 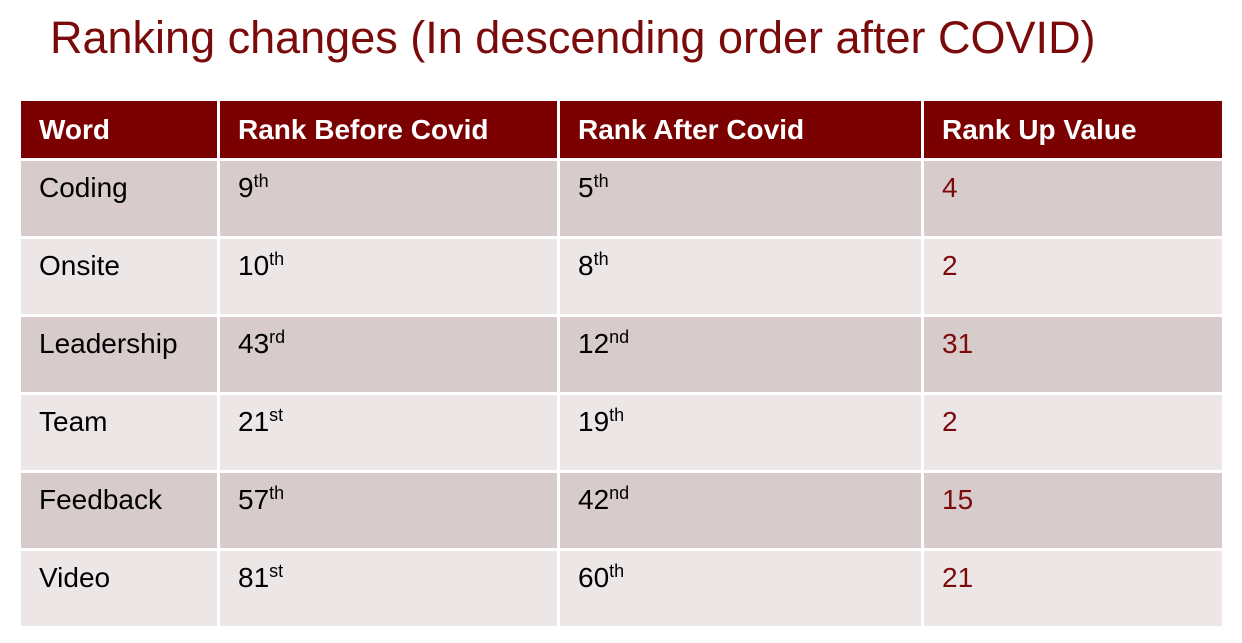 What do you see at coordinates (740, 198) in the screenshot?
I see `rank-after-cell: 5th` at bounding box center [740, 198].